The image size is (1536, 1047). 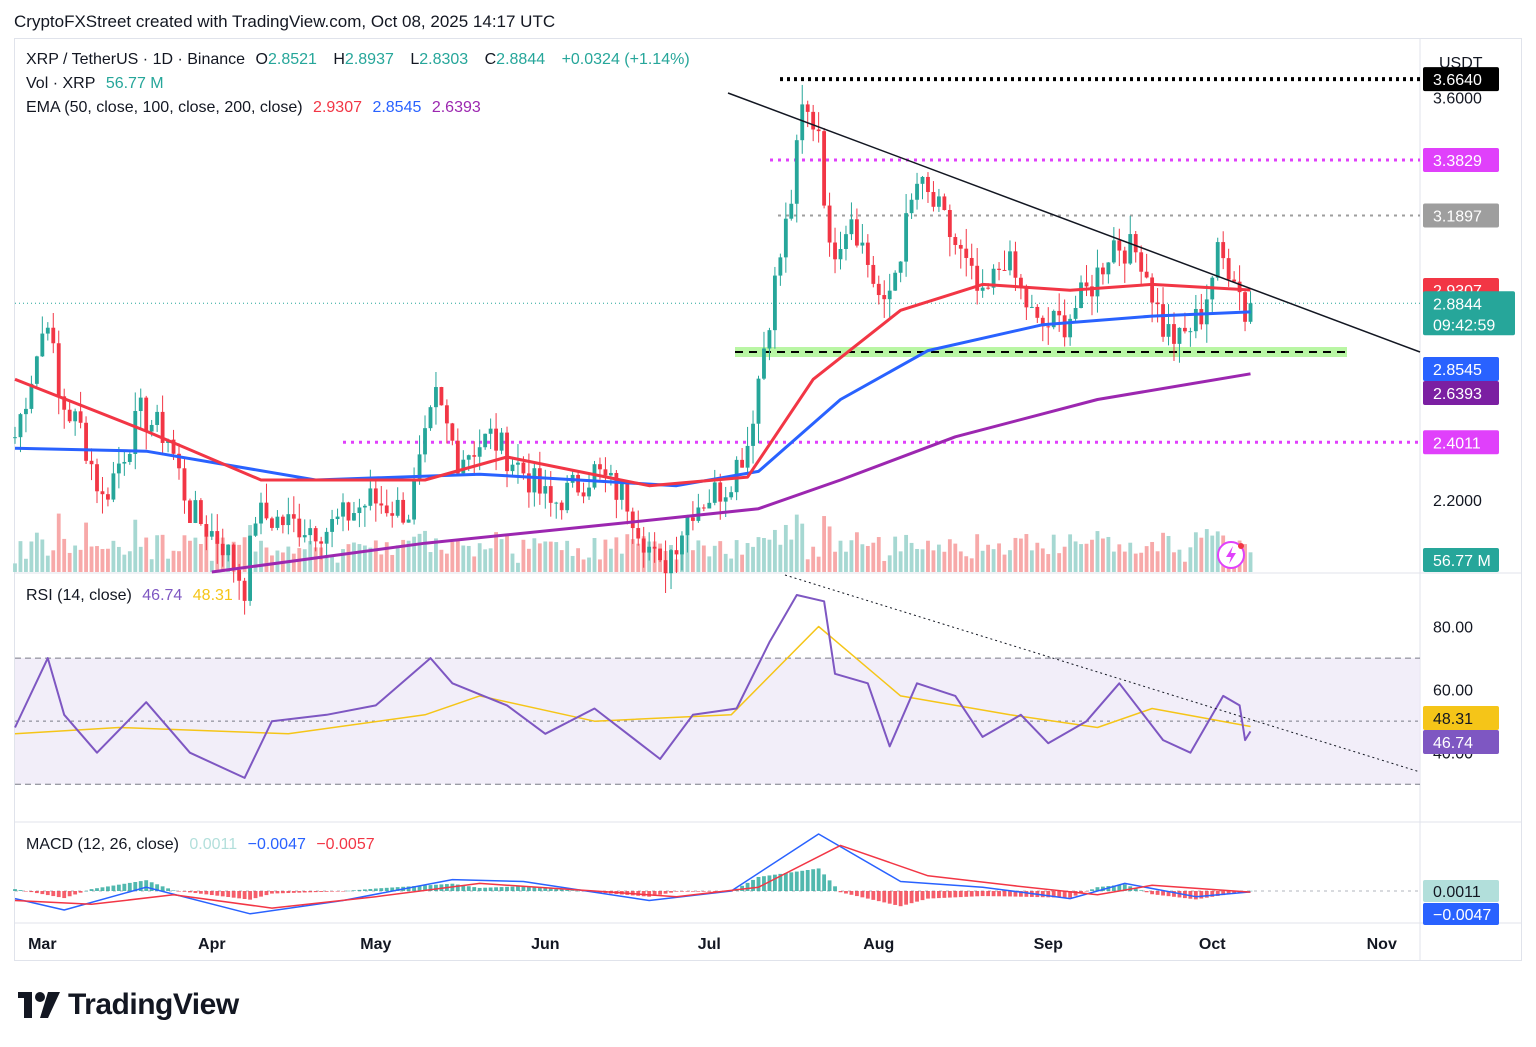 What do you see at coordinates (162, 595) in the screenshot?
I see `legend-rsi-value: 46.74` at bounding box center [162, 595].